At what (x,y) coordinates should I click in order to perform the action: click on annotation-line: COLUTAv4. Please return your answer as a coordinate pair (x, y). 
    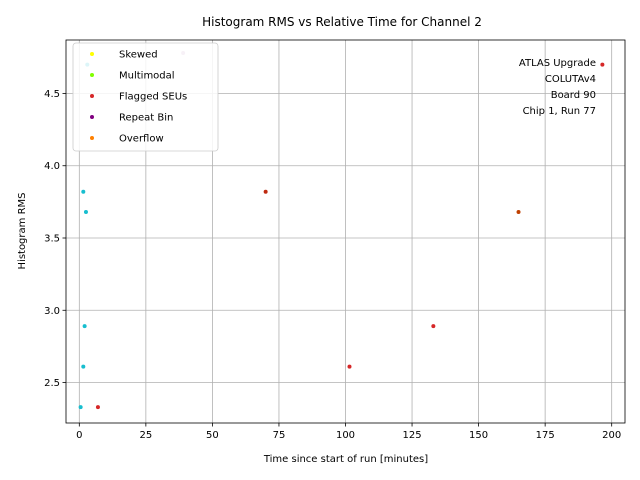
    Looking at the image, I should click on (570, 79).